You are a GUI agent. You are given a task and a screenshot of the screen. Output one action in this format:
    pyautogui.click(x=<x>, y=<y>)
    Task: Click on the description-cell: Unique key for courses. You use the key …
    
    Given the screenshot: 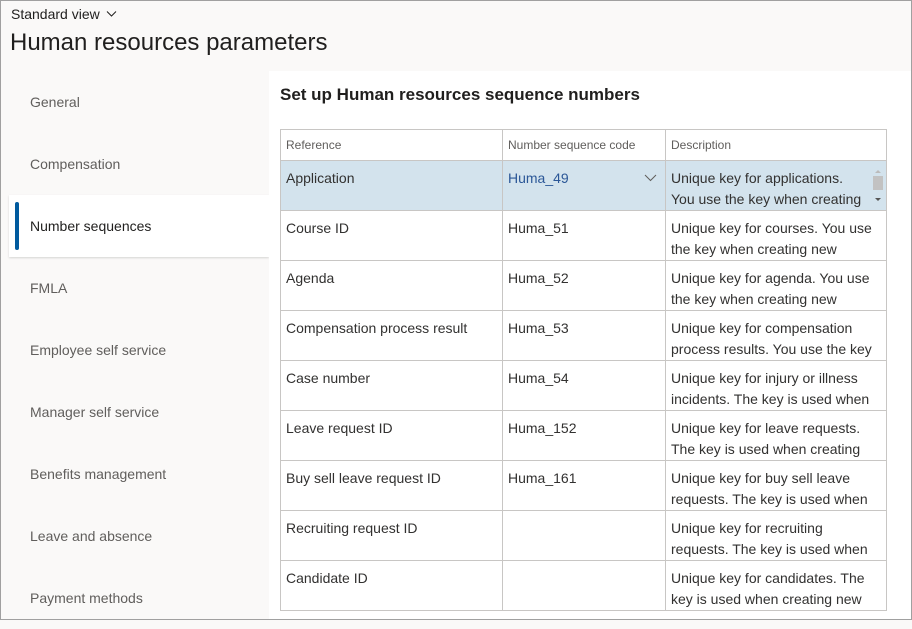 What is the action you would take?
    pyautogui.click(x=776, y=235)
    